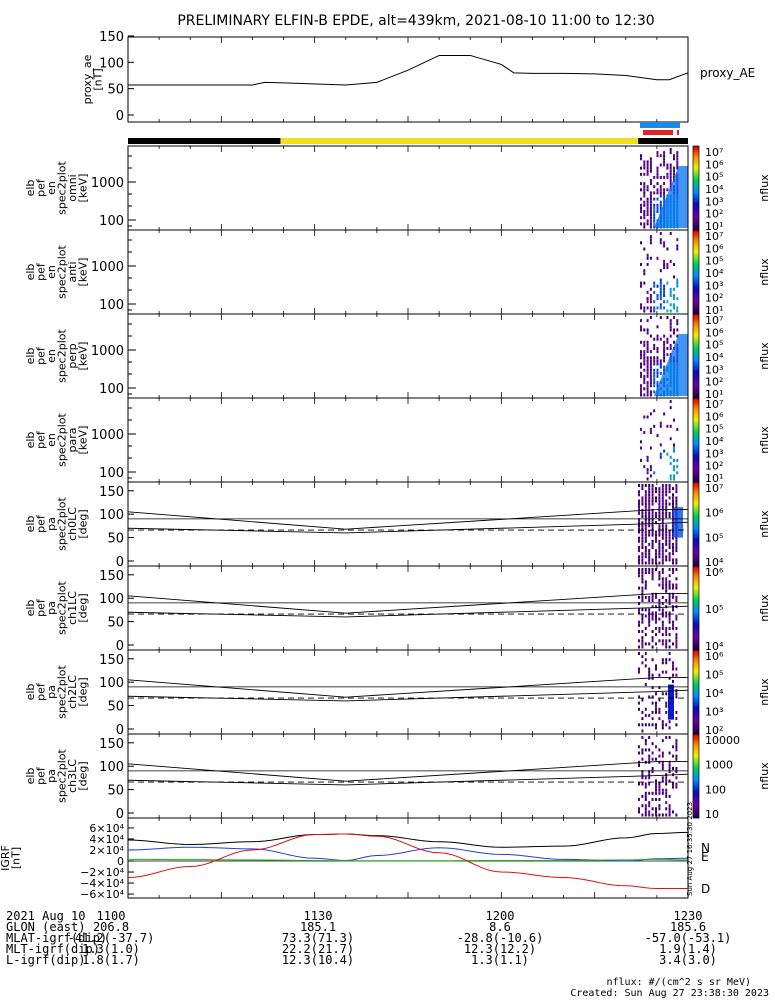  What do you see at coordinates (714, 357) in the screenshot?
I see `spec-panel-3-zticklabel: 10⁴` at bounding box center [714, 357].